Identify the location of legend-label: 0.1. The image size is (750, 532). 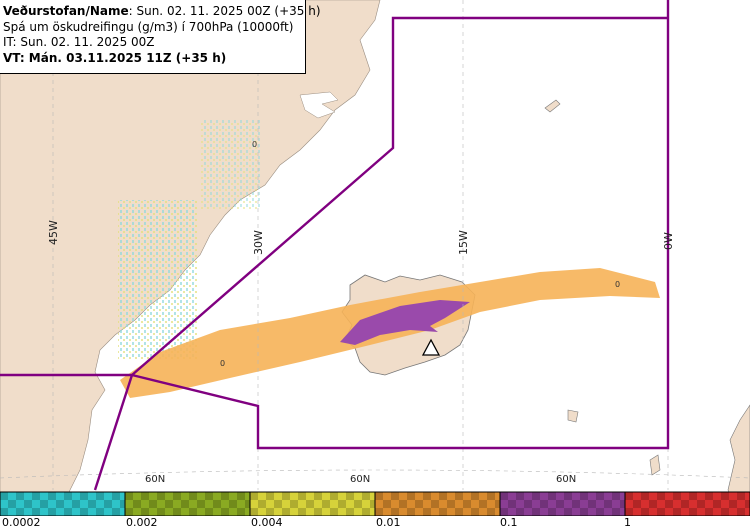
(509, 522).